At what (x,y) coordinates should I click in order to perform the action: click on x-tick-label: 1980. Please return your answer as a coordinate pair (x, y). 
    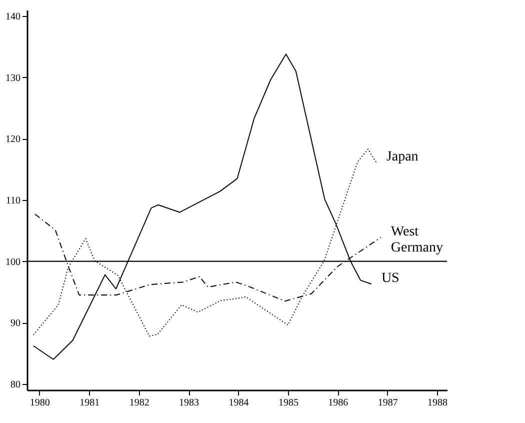
    Looking at the image, I should click on (40, 403).